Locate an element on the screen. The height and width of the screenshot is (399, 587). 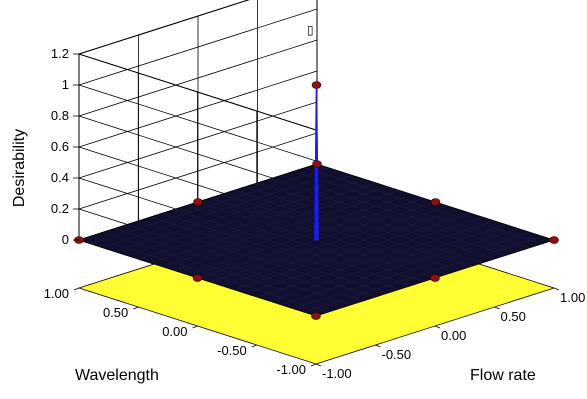
x-tick-label: 1.00 is located at coordinates (572, 297).